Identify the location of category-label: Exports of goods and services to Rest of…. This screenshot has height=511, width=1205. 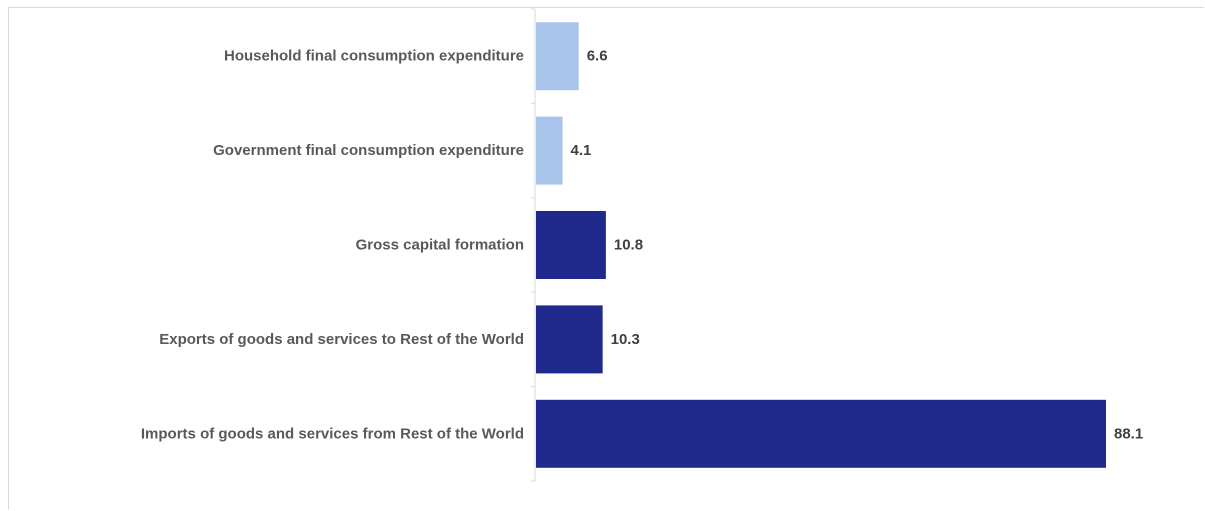
(341, 339).